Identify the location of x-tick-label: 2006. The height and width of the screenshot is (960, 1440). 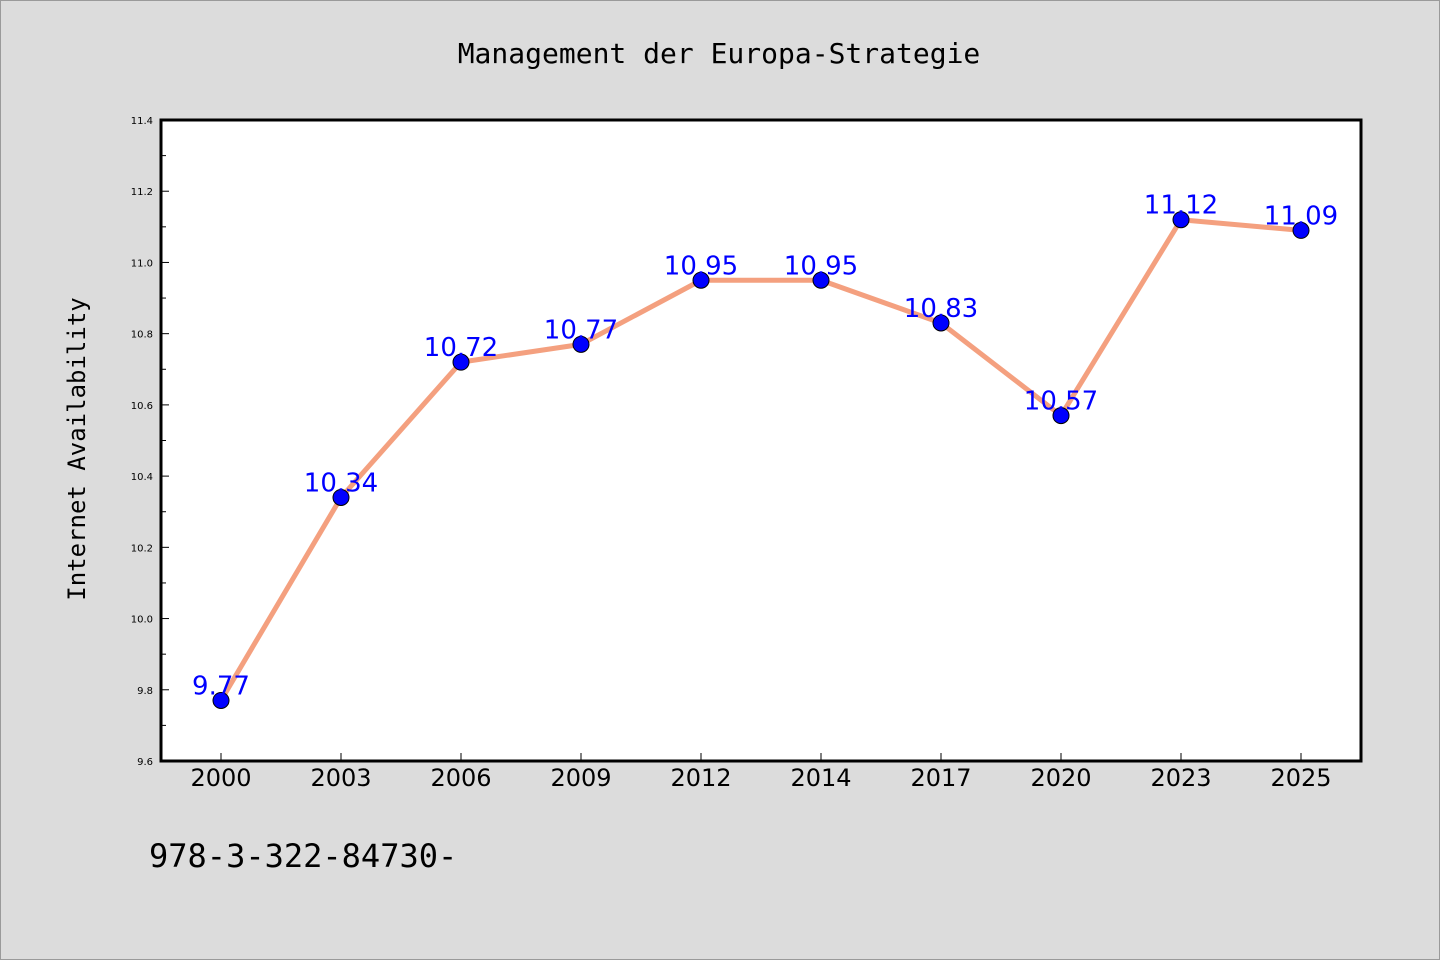
(460, 778).